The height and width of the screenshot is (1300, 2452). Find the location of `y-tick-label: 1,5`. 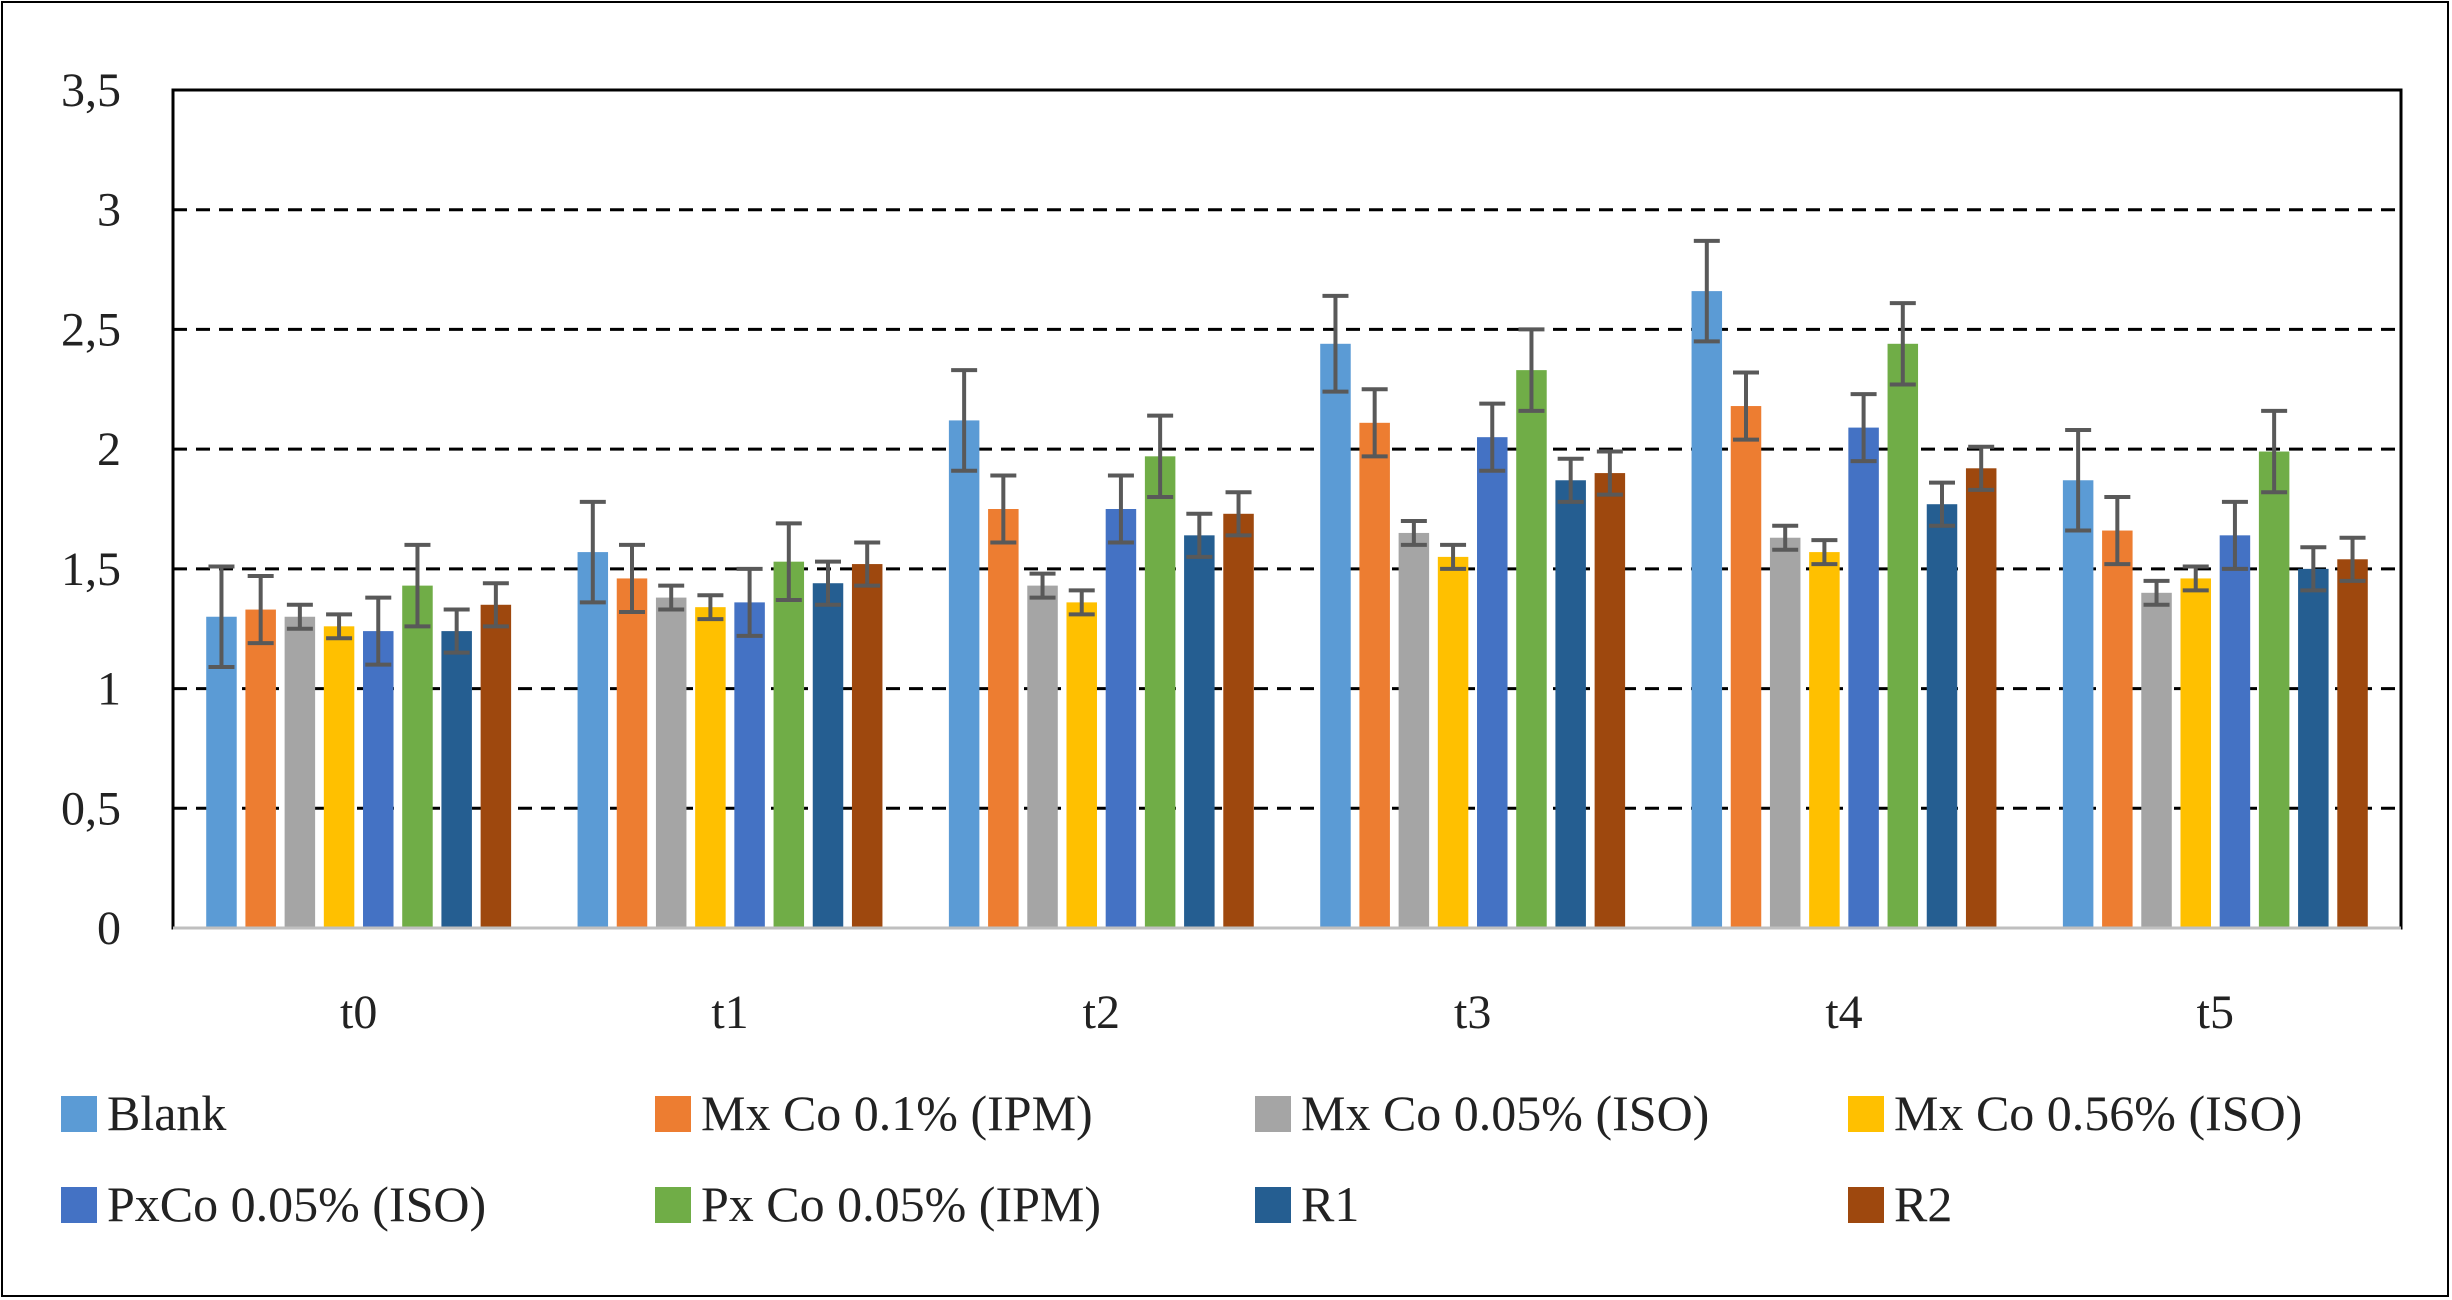

y-tick-label: 1,5 is located at coordinates (91, 569).